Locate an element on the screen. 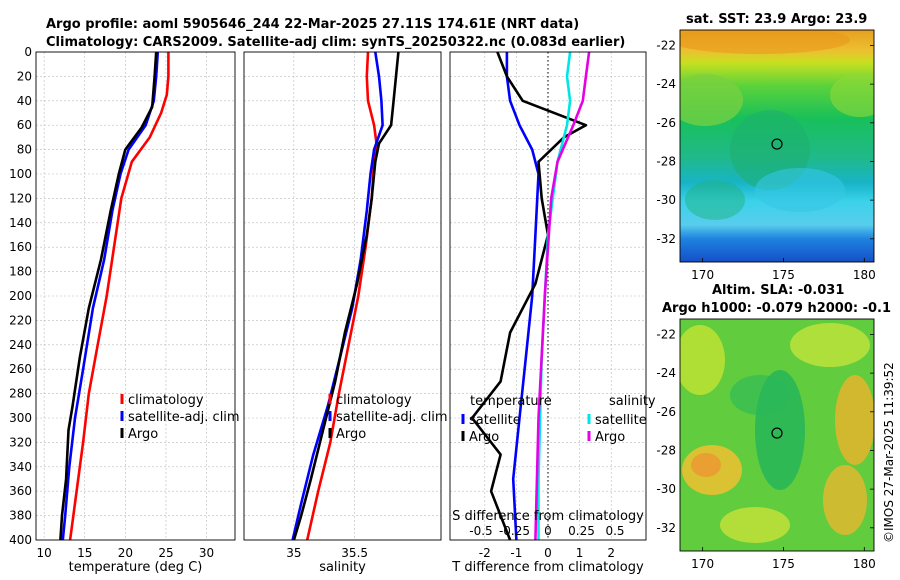 Image resolution: width=900 pixels, height=580 pixels. salinity-line-satellite-adj-clim is located at coordinates (337, 296).